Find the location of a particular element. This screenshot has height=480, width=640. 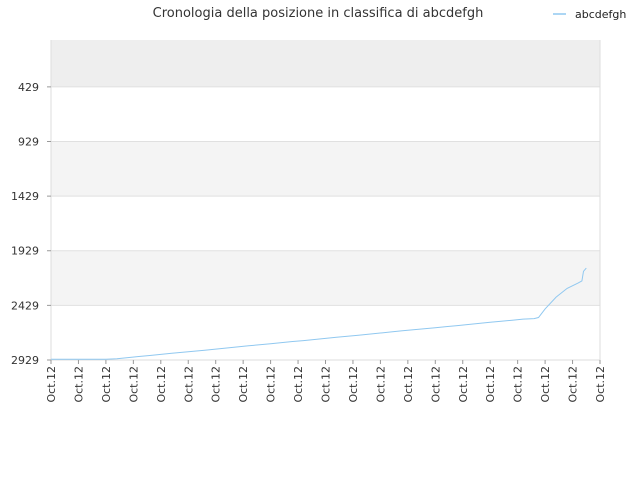

y-tick-label: 1929 is located at coordinates (25, 251).